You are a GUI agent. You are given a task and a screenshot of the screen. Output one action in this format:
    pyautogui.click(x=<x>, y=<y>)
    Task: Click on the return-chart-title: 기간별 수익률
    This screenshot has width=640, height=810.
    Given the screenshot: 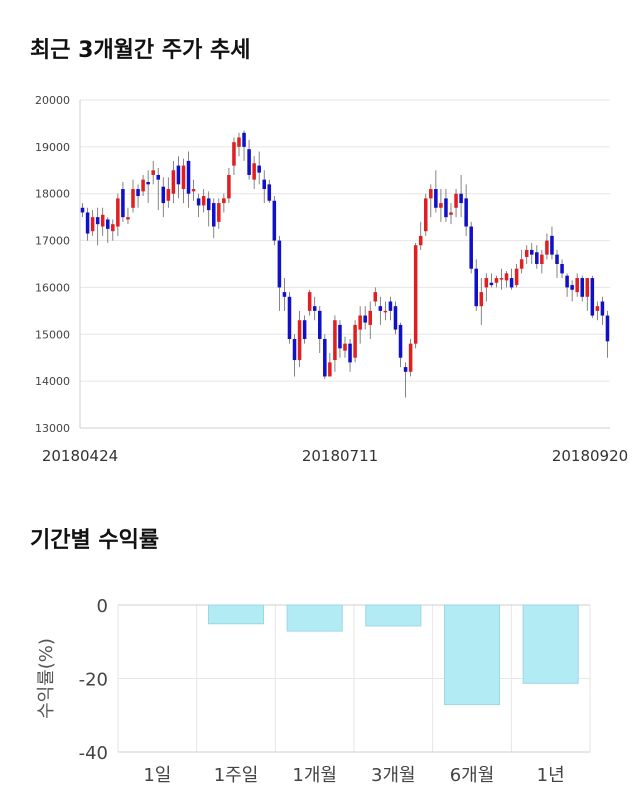 What is the action you would take?
    pyautogui.click(x=95, y=540)
    